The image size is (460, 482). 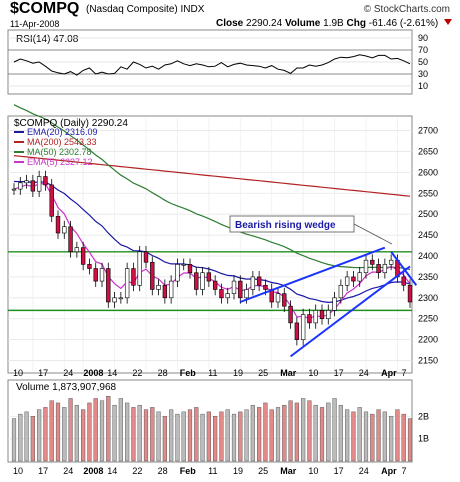 I want to click on rsi-label: RSI(14) 47.08, so click(x=47, y=39).